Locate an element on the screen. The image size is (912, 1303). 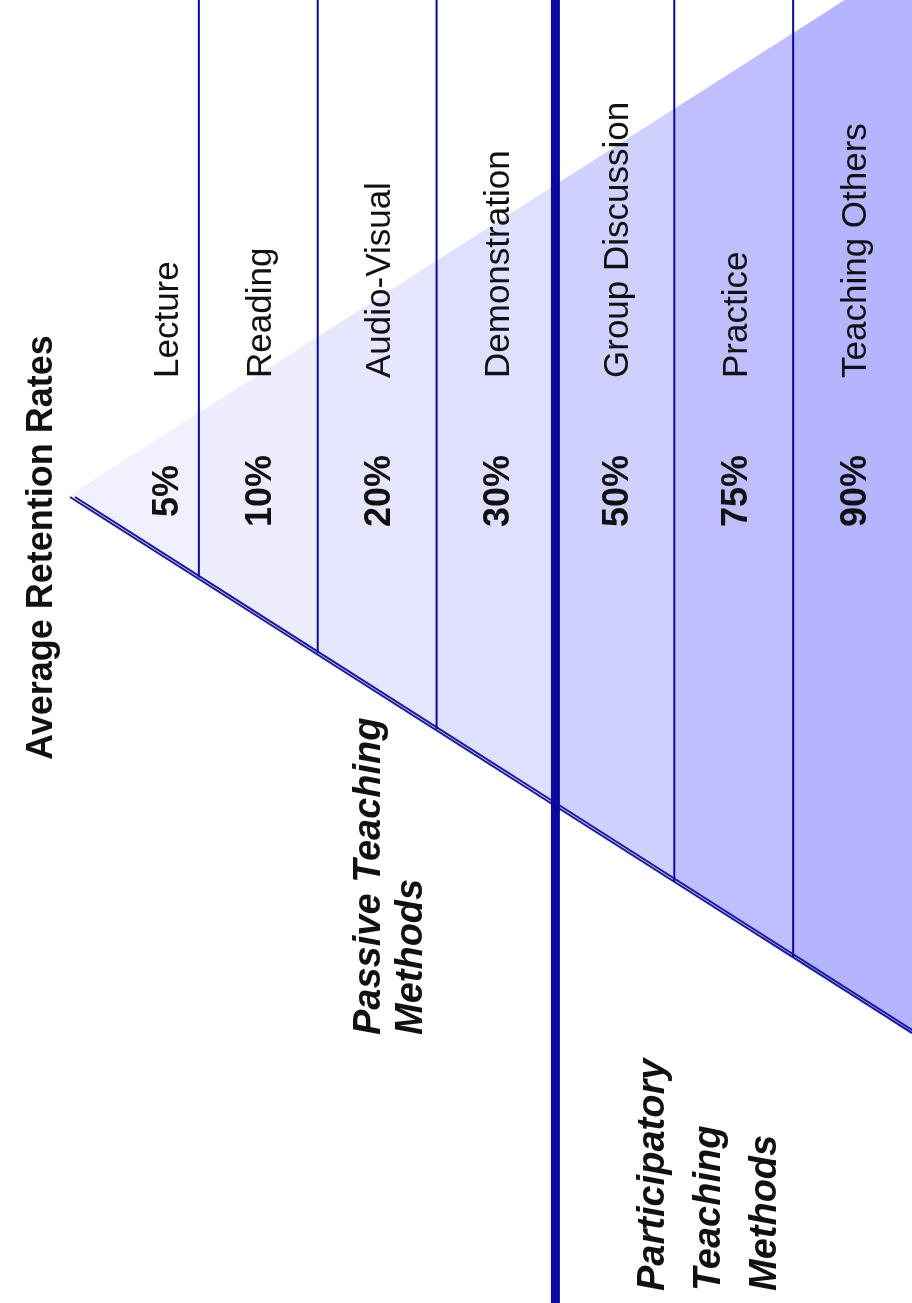
category-label: Audio-Visual is located at coordinates (378, 280).